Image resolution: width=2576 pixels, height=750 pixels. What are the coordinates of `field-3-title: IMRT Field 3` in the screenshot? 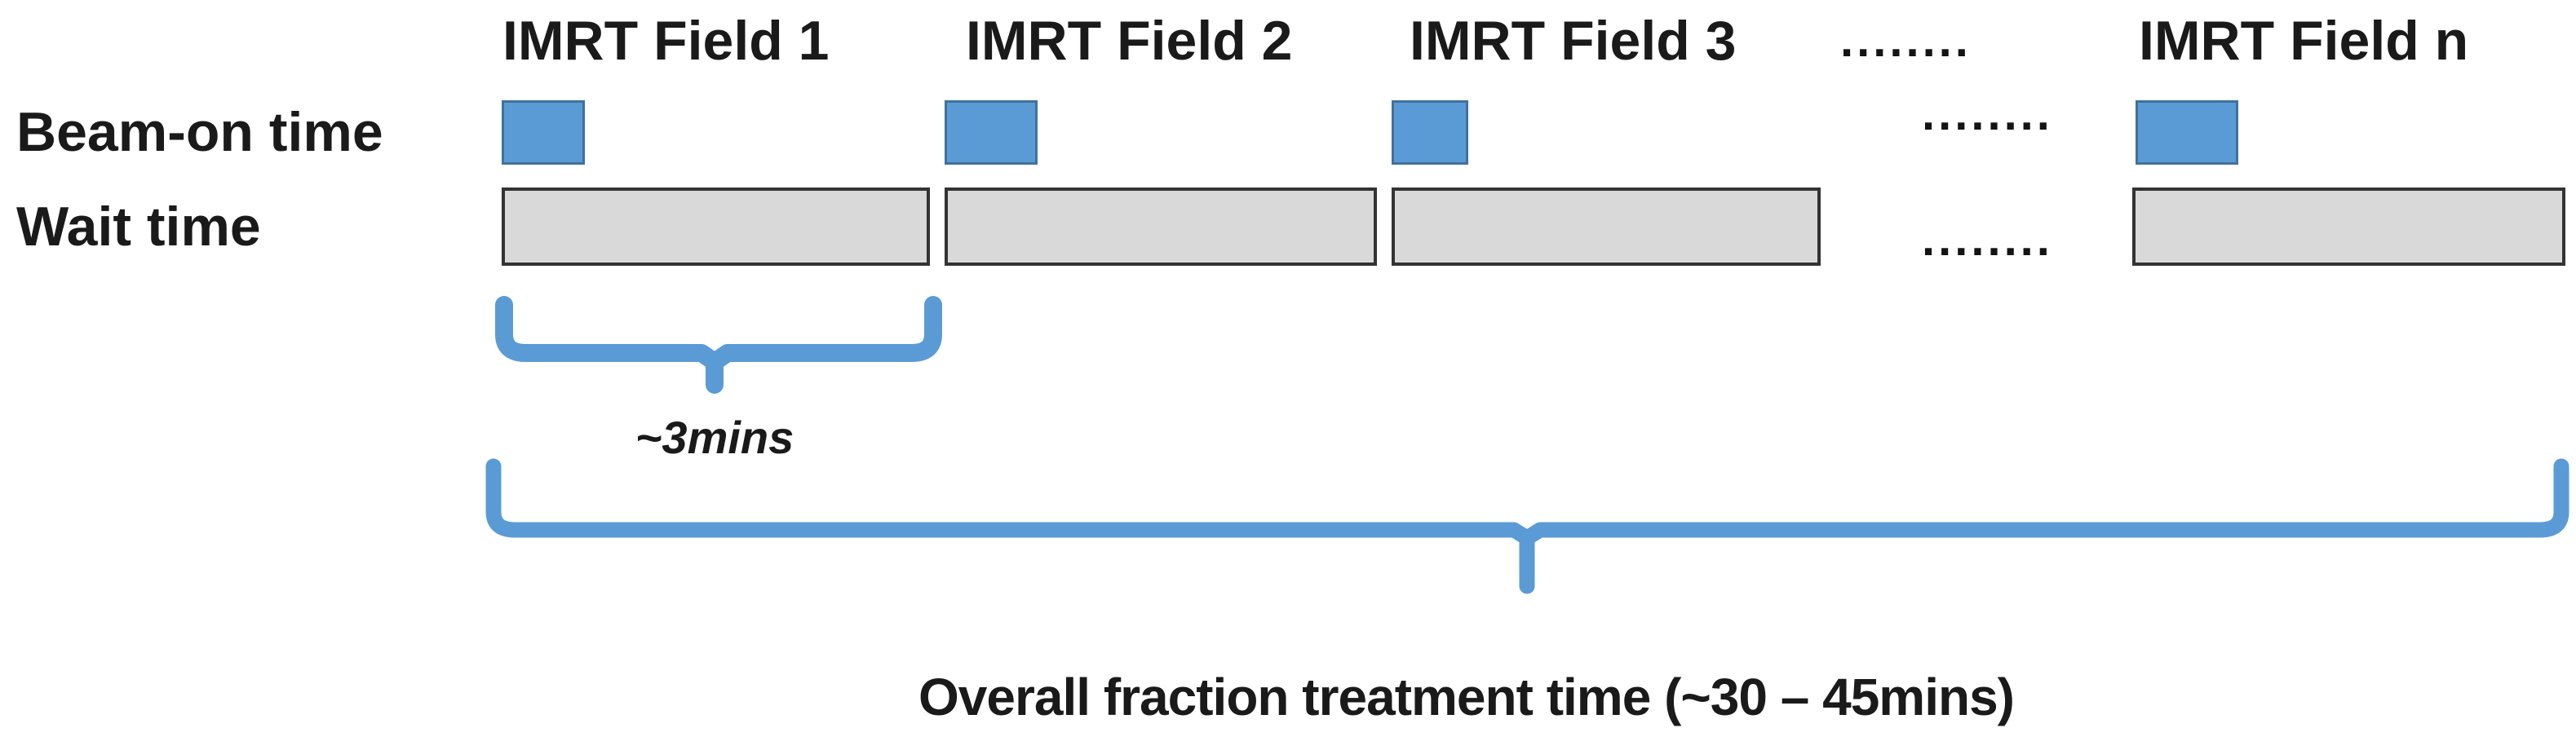 It's located at (1573, 41).